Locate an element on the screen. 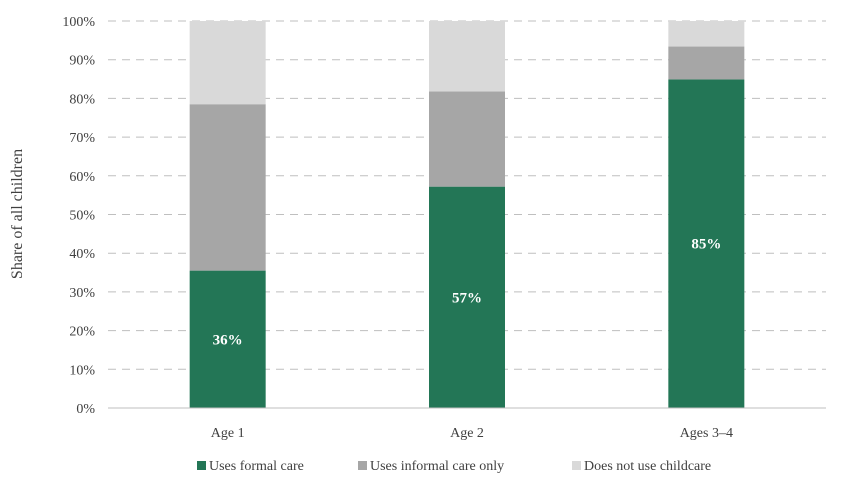 This screenshot has height=495, width=848. y-tick-label: 20% is located at coordinates (82, 332).